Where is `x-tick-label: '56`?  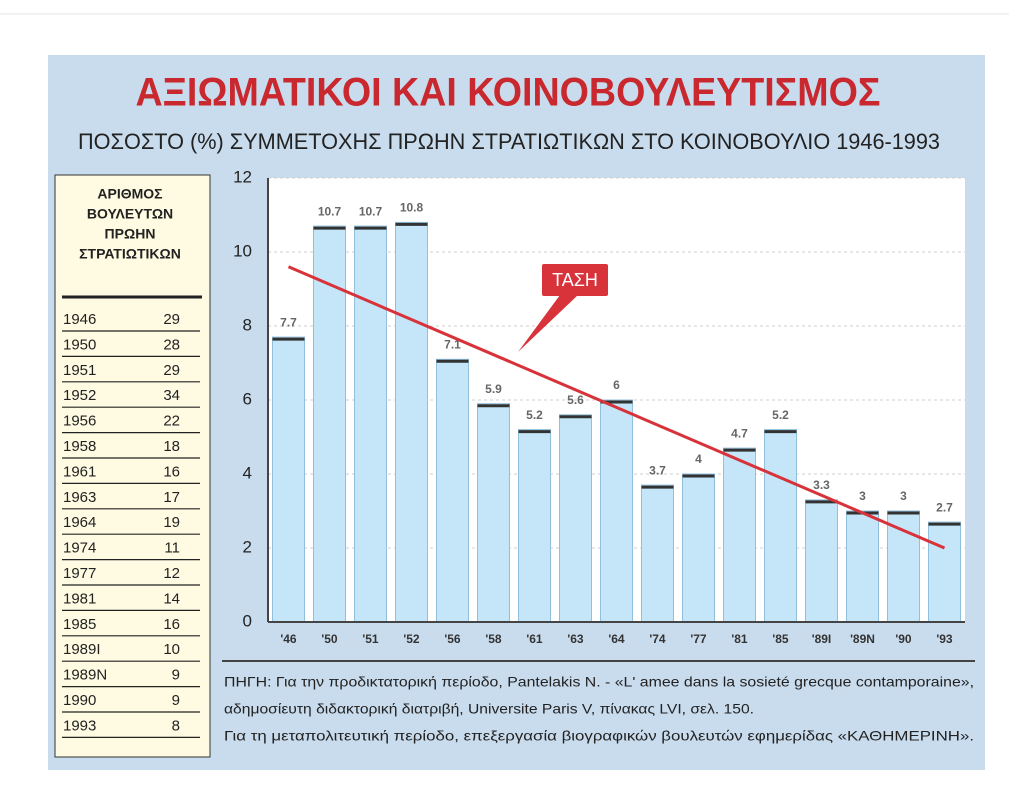
x-tick-label: '56 is located at coordinates (452, 639).